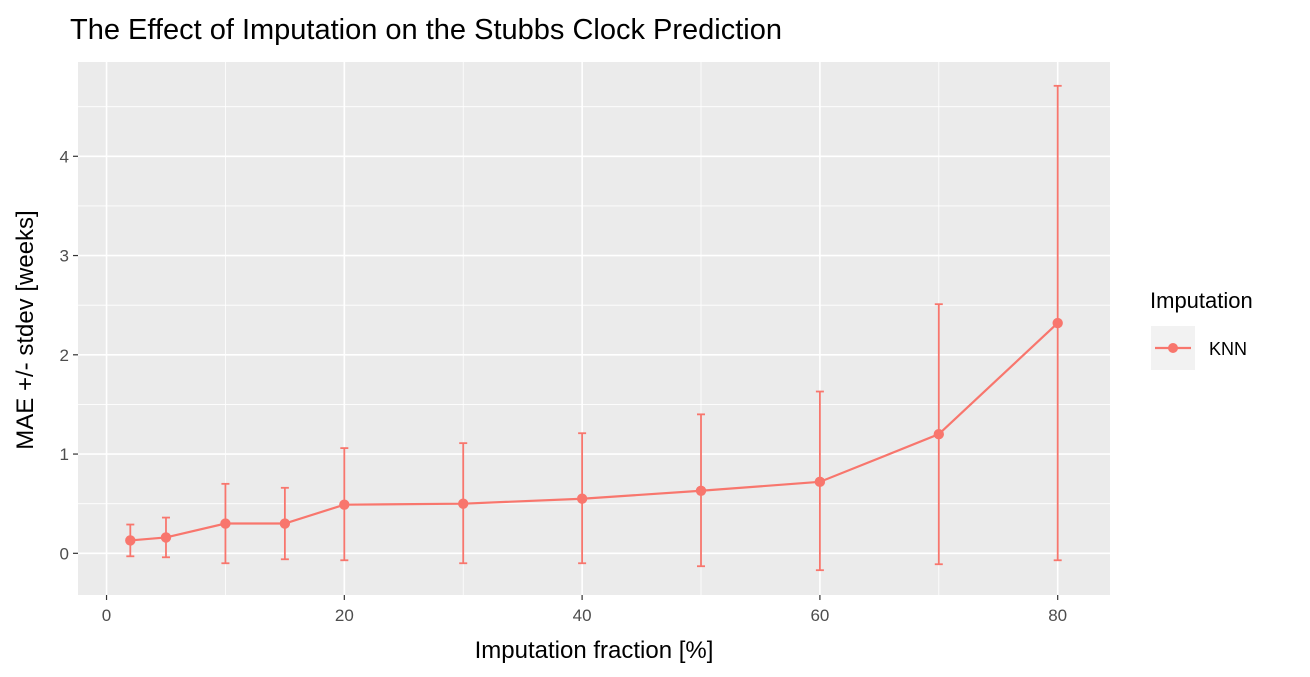  What do you see at coordinates (1228, 349) in the screenshot?
I see `legend-label-knn: KNN` at bounding box center [1228, 349].